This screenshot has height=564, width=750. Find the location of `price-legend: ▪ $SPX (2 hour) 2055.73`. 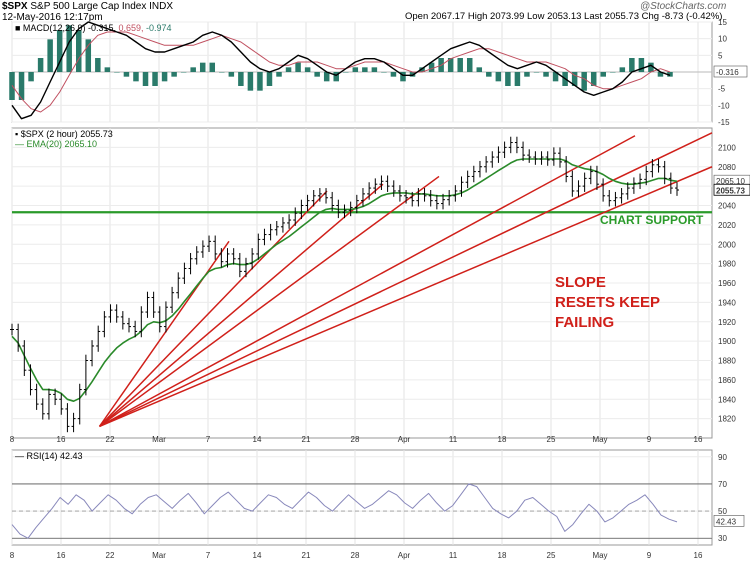

price-legend: ▪ $SPX (2 hour) 2055.73 is located at coordinates (64, 134).